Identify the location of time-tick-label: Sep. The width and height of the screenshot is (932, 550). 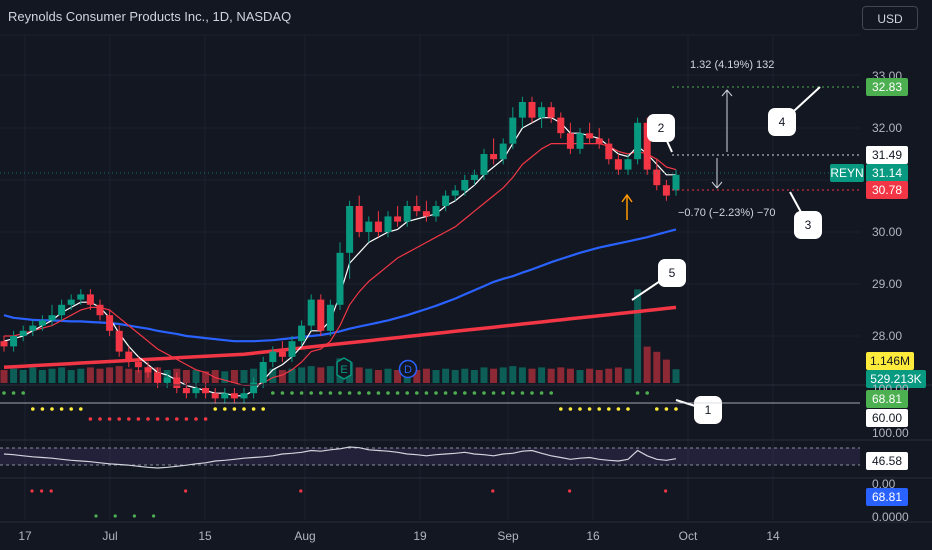
(508, 536).